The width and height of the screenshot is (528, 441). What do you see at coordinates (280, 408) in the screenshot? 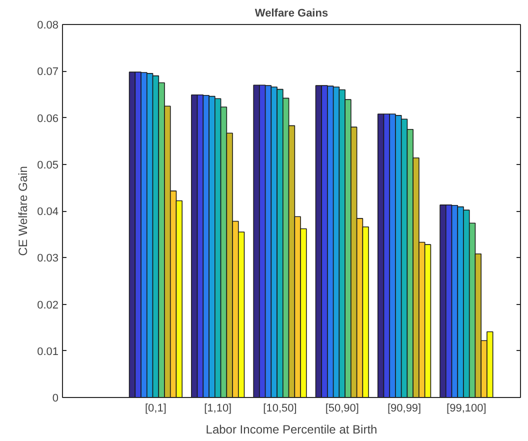
I see `x-tick-label: [10,50]` at bounding box center [280, 408].